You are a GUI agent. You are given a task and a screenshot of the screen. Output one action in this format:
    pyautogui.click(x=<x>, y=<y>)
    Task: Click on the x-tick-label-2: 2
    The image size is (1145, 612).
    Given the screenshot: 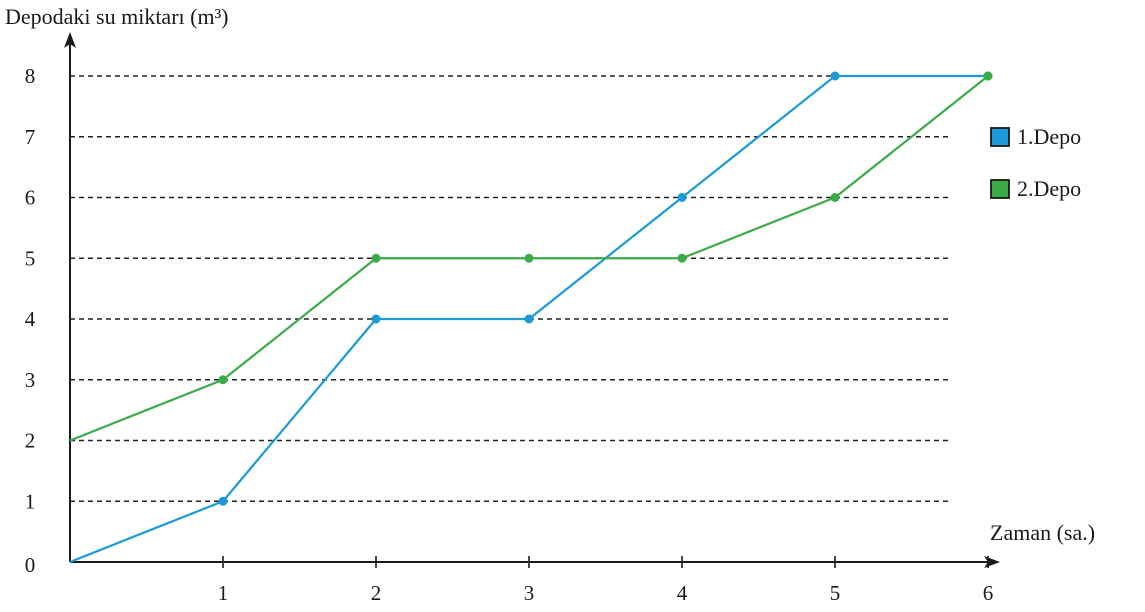 What is the action you would take?
    pyautogui.click(x=376, y=593)
    